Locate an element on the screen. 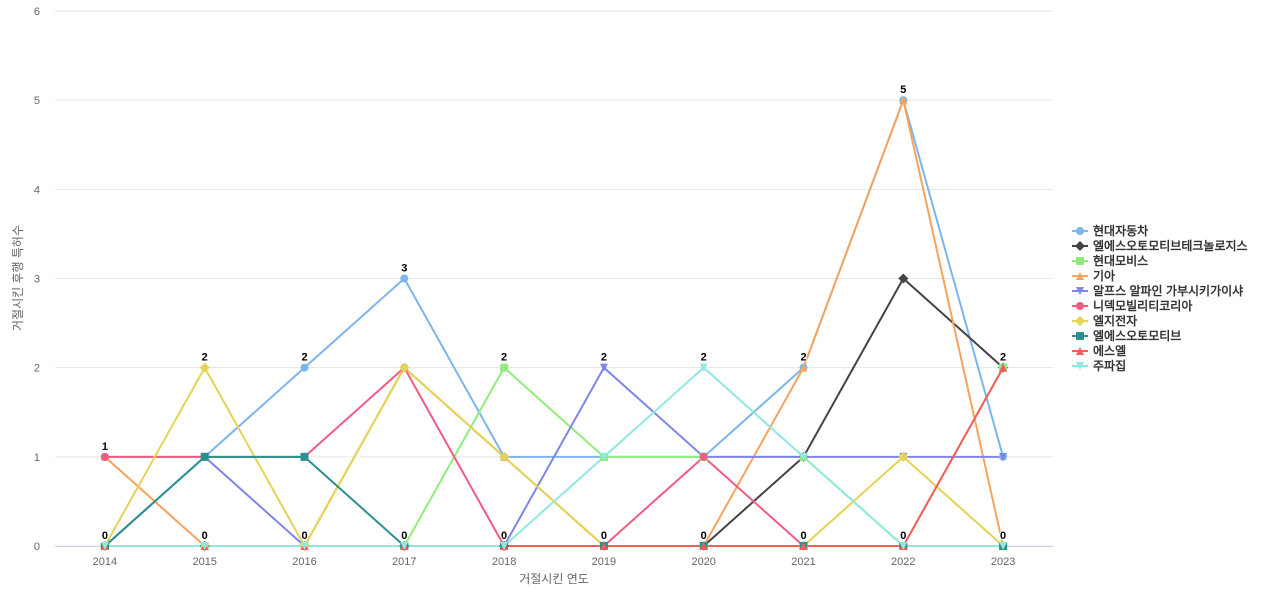 The height and width of the screenshot is (605, 1280). legend-label: 알프스 알파인 가부시키가이샤 is located at coordinates (1168, 291).